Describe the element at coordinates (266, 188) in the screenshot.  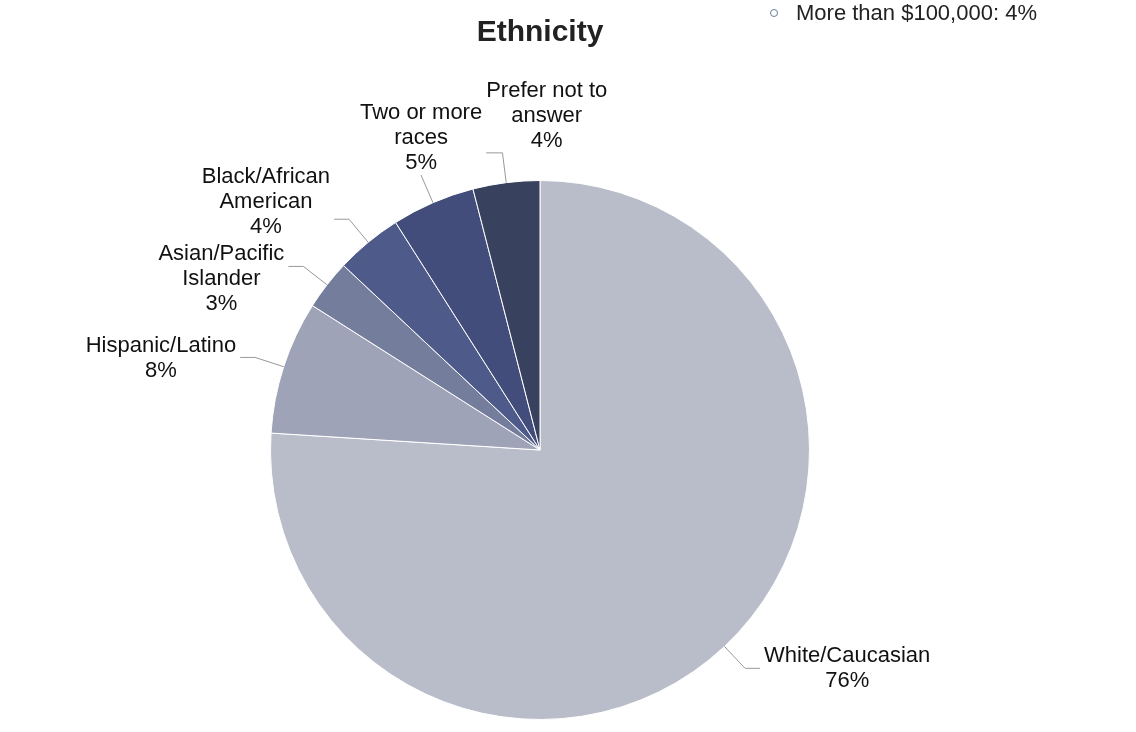
I see `slice-label: Black/African American` at that location.